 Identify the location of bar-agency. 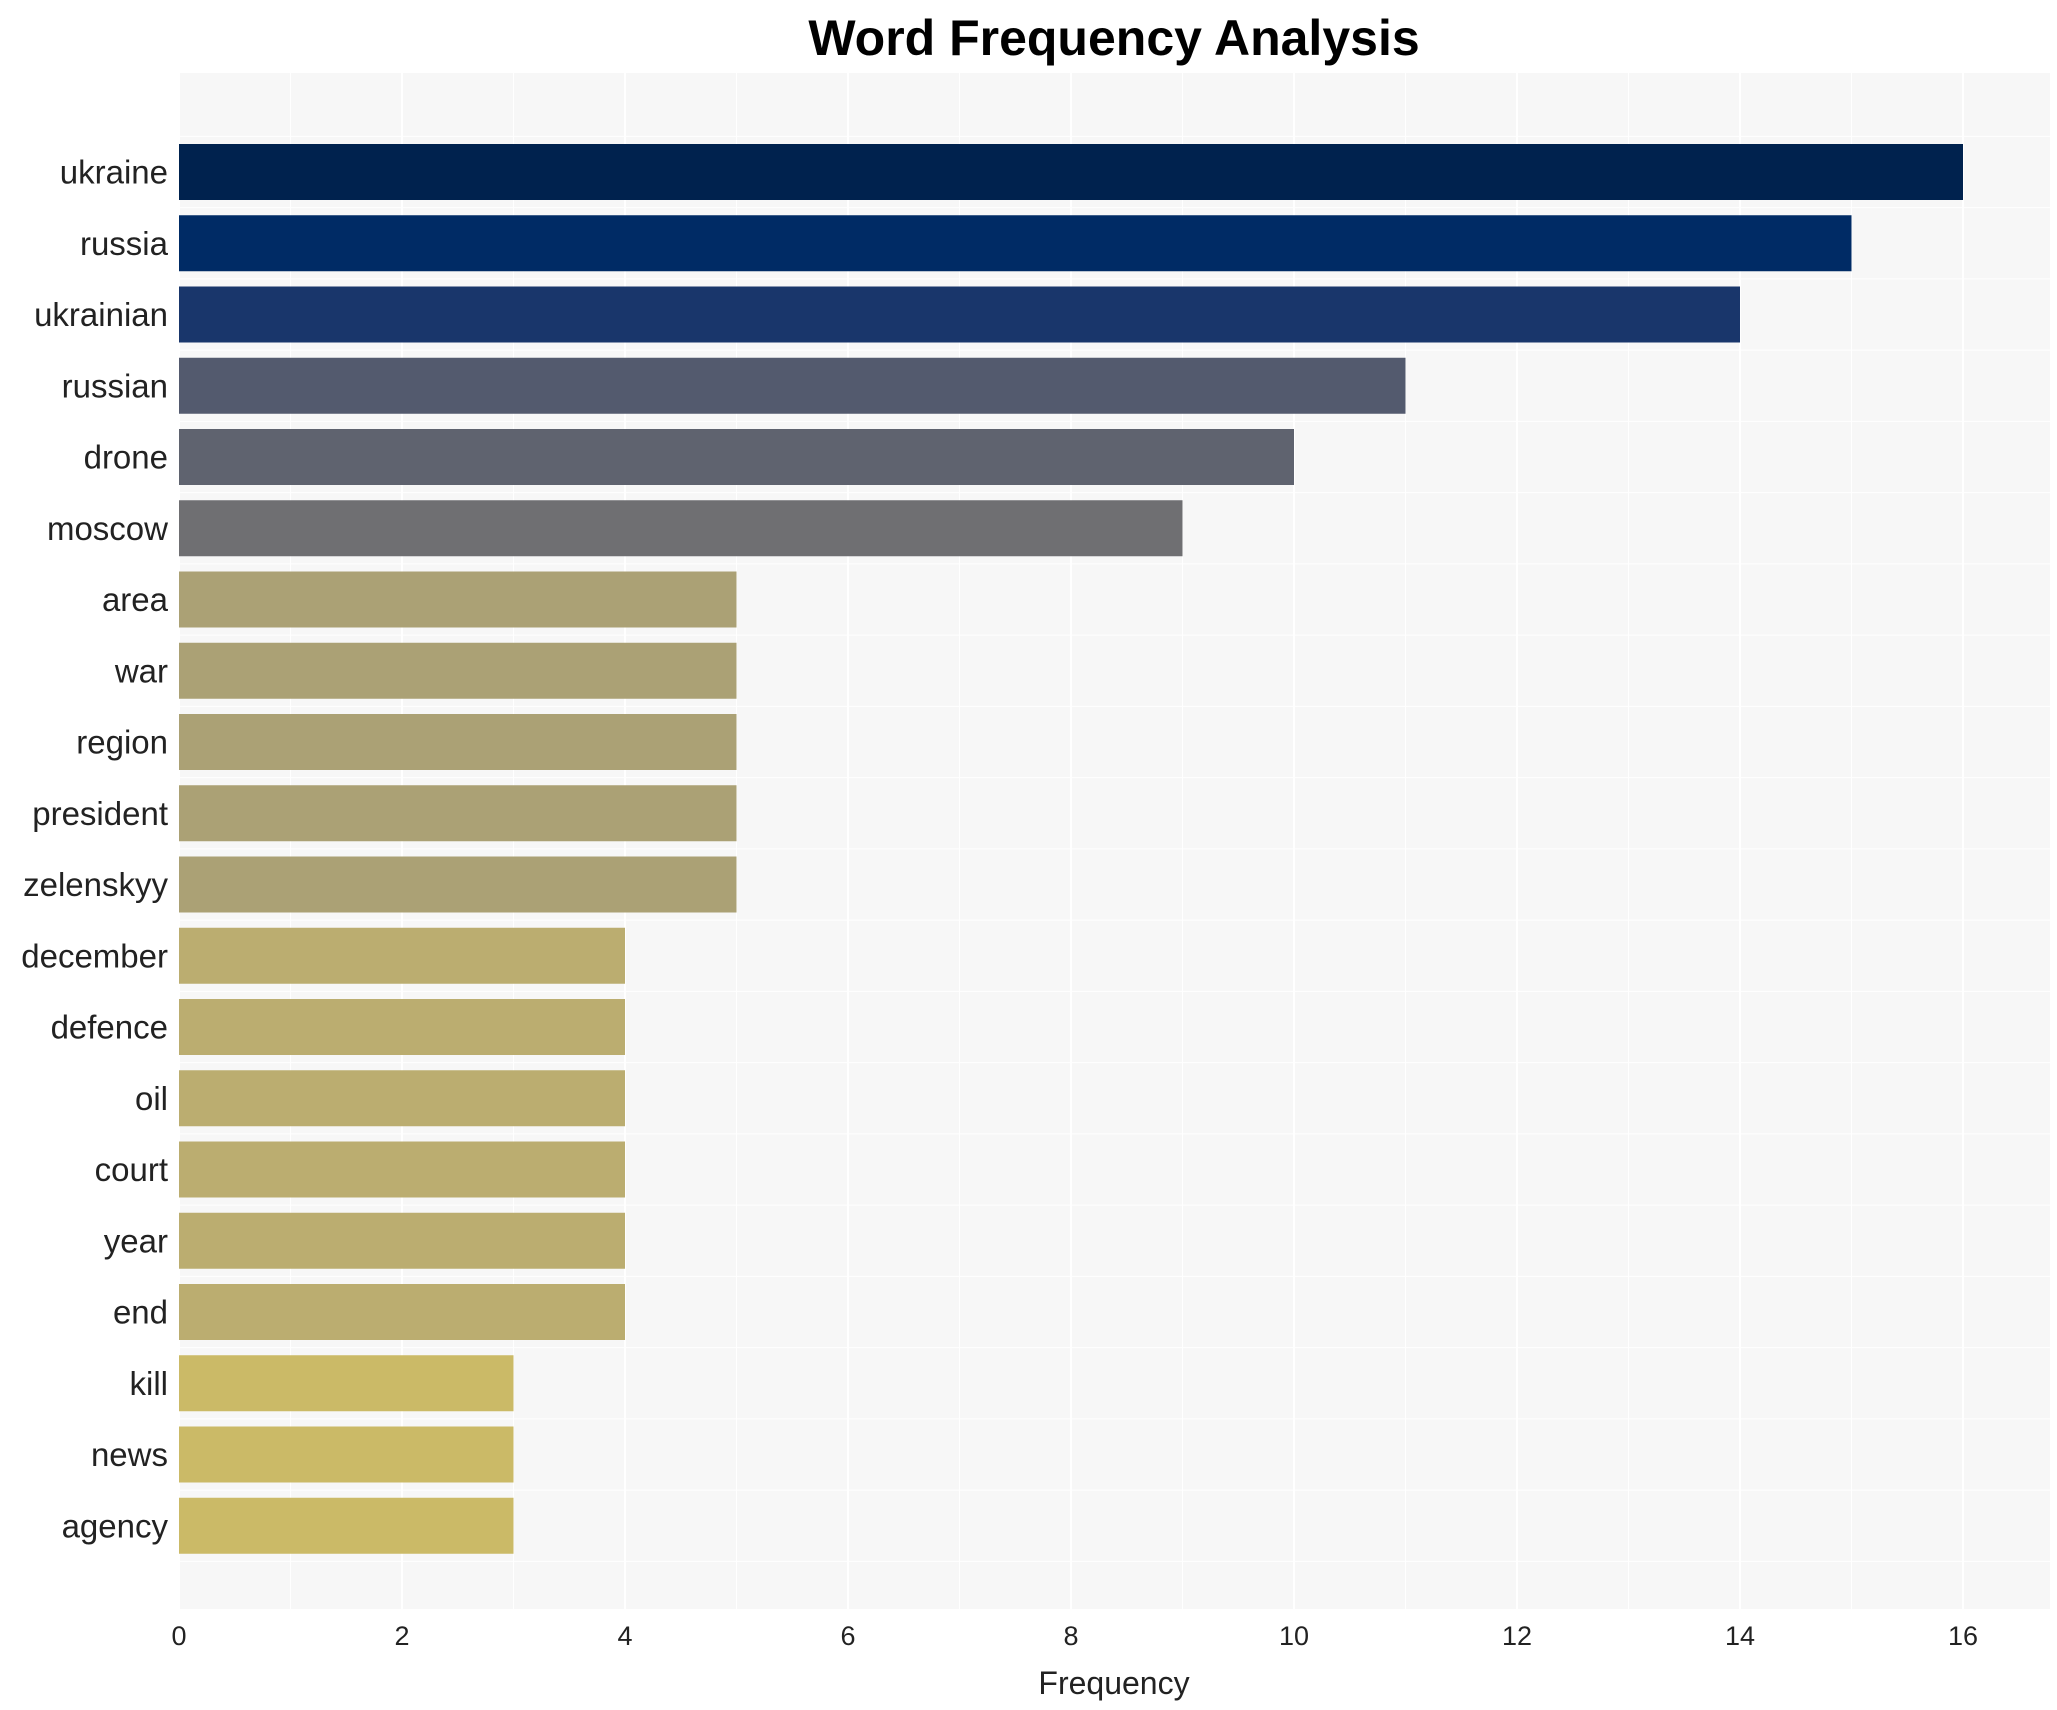
(346, 1525).